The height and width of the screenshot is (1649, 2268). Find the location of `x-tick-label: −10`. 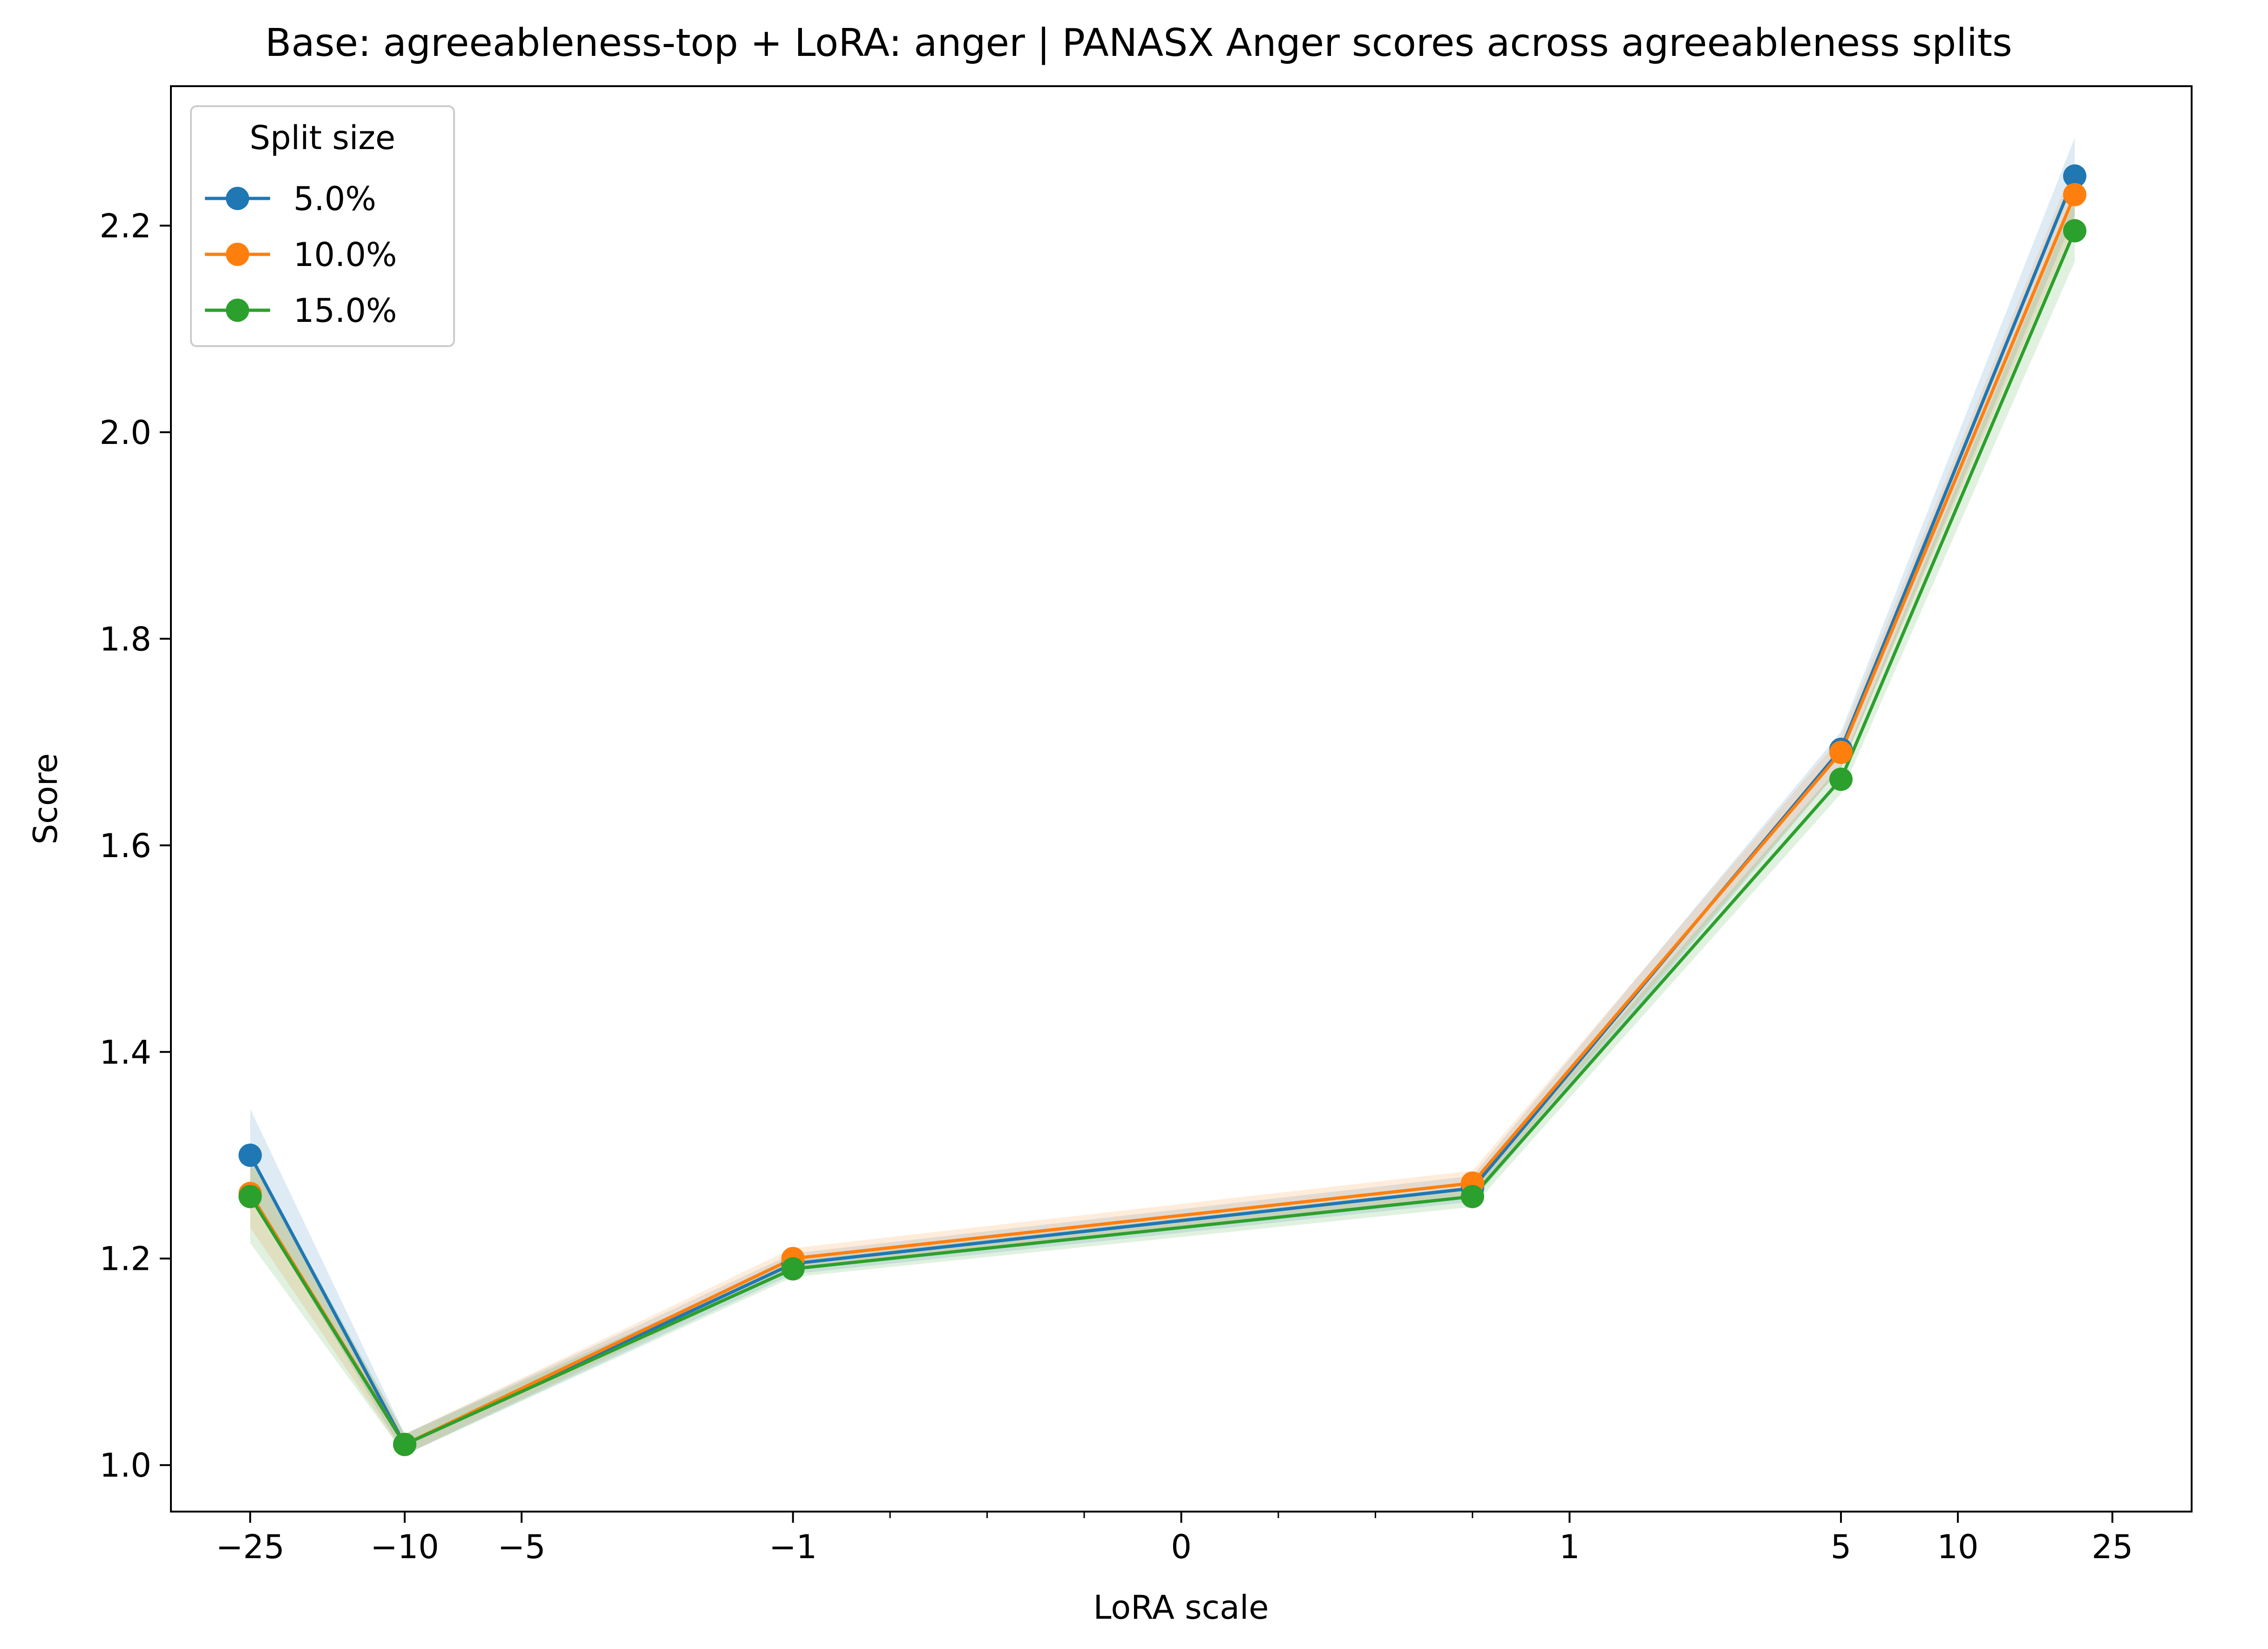

x-tick-label: −10 is located at coordinates (404, 1547).